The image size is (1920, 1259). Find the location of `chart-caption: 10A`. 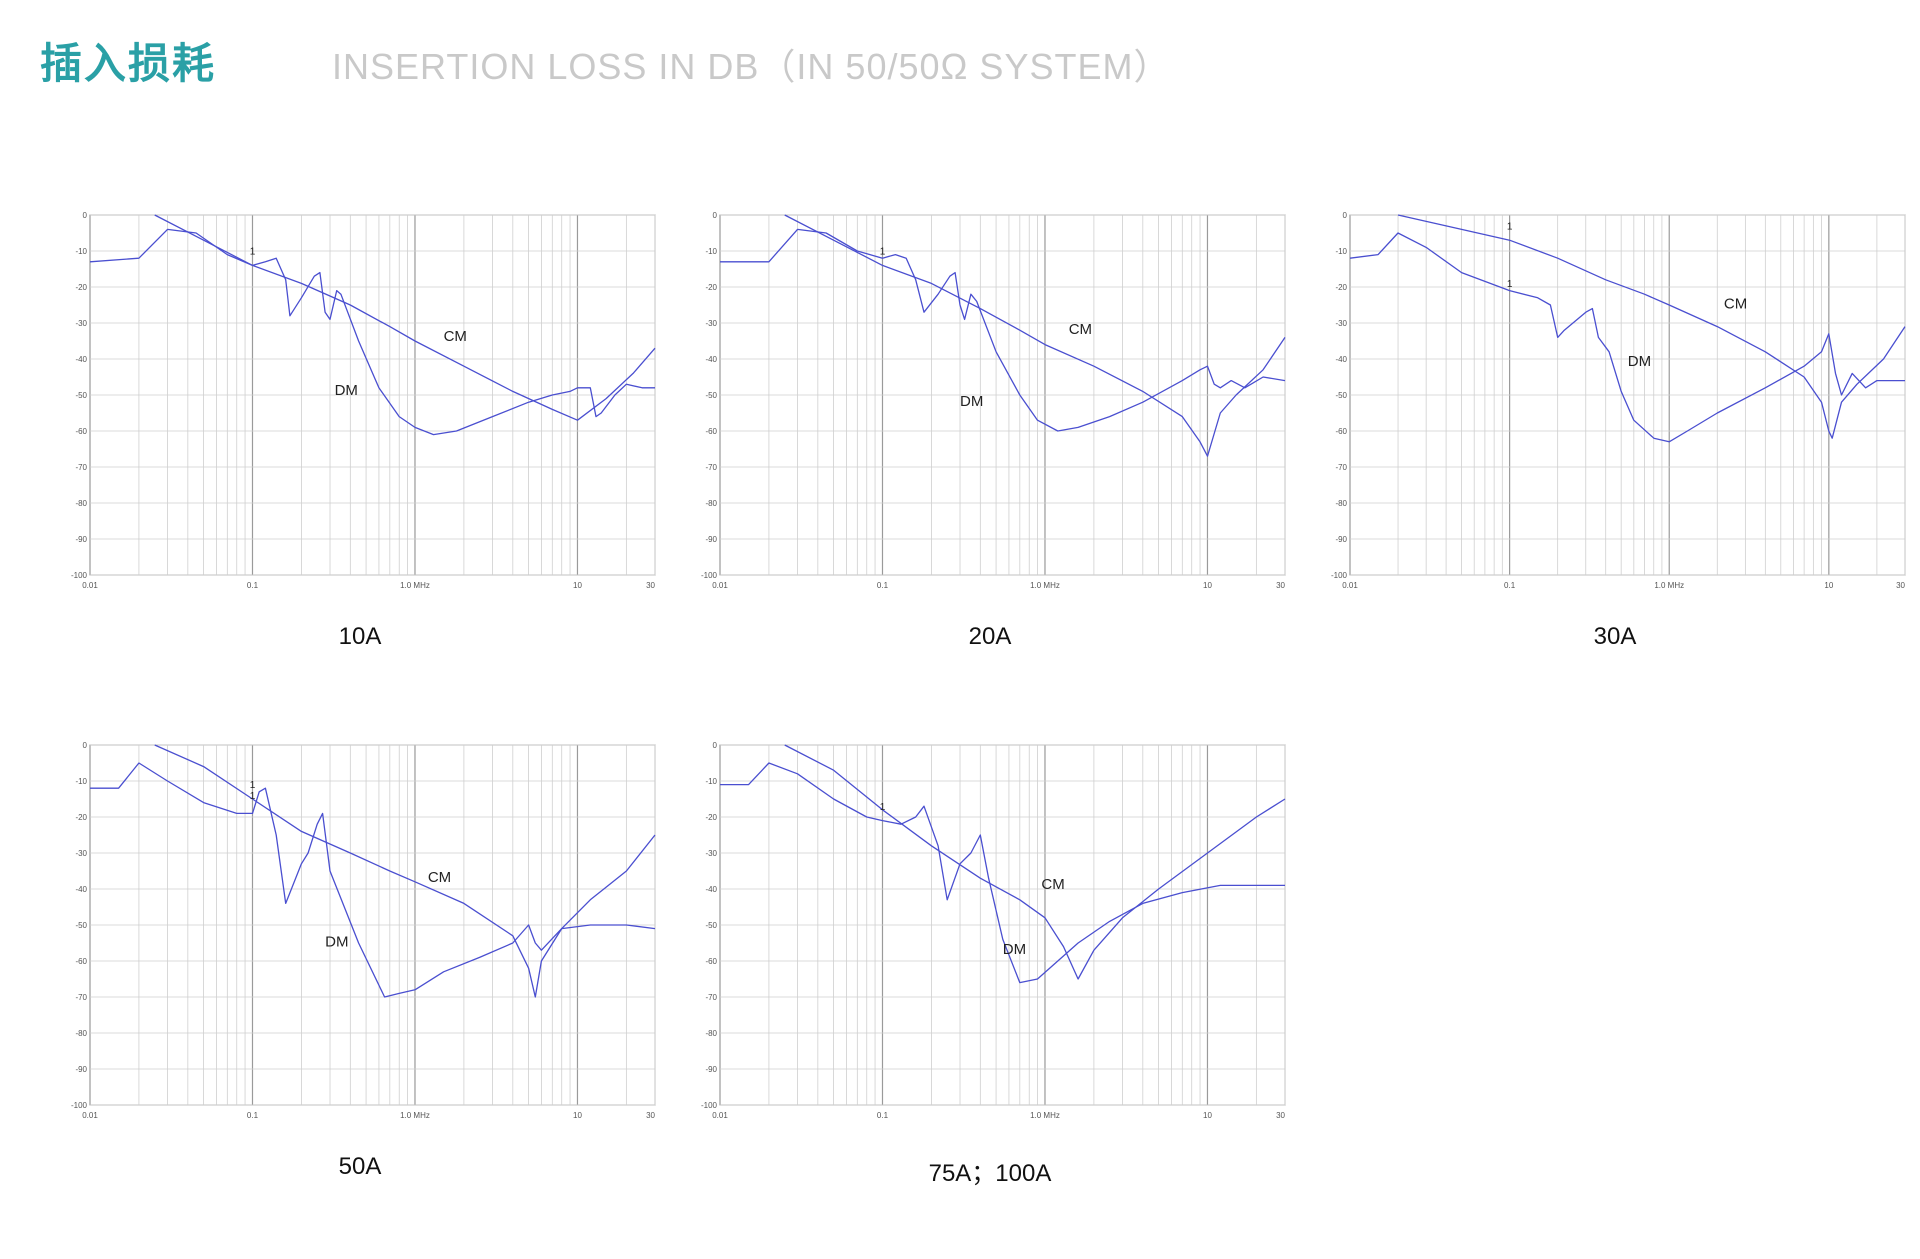

chart-caption: 10A is located at coordinates (360, 636).